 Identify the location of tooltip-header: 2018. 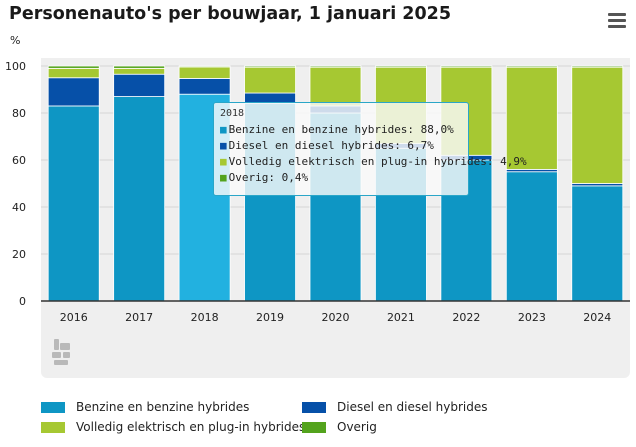
(232, 113).